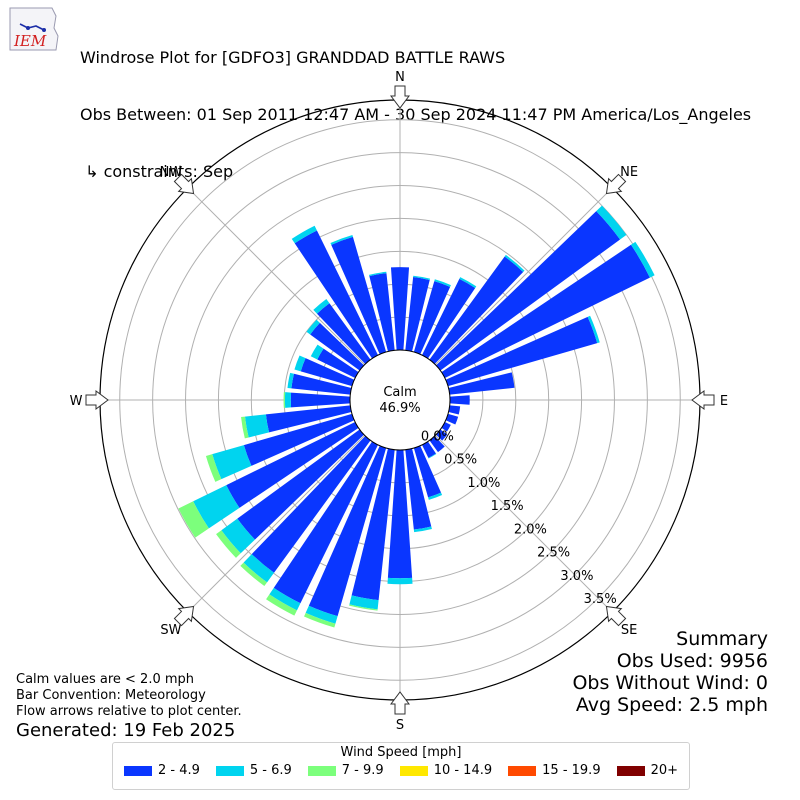 This screenshot has height=800, width=800. What do you see at coordinates (593, 329) in the screenshot?
I see `bar-70-5-6.9` at bounding box center [593, 329].